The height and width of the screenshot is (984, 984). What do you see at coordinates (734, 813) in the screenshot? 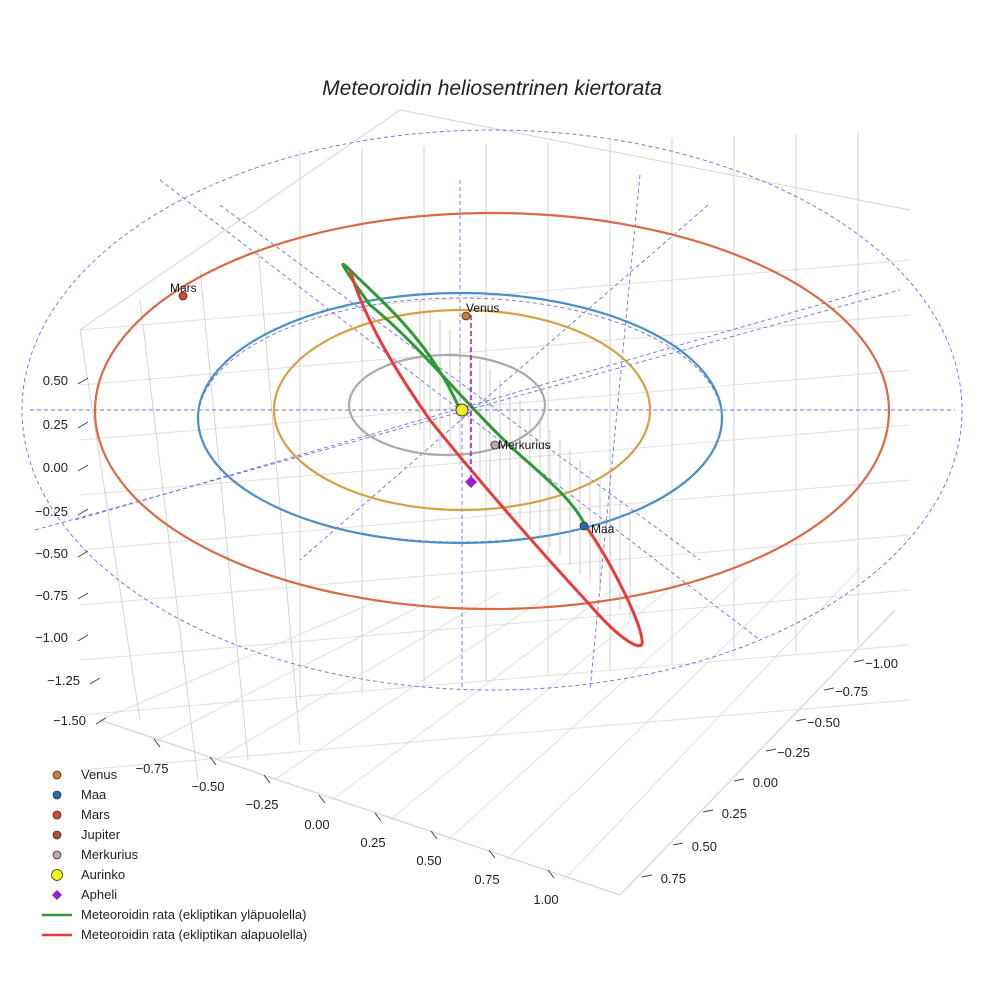
I see `y-tick-label: 0.25` at bounding box center [734, 813].